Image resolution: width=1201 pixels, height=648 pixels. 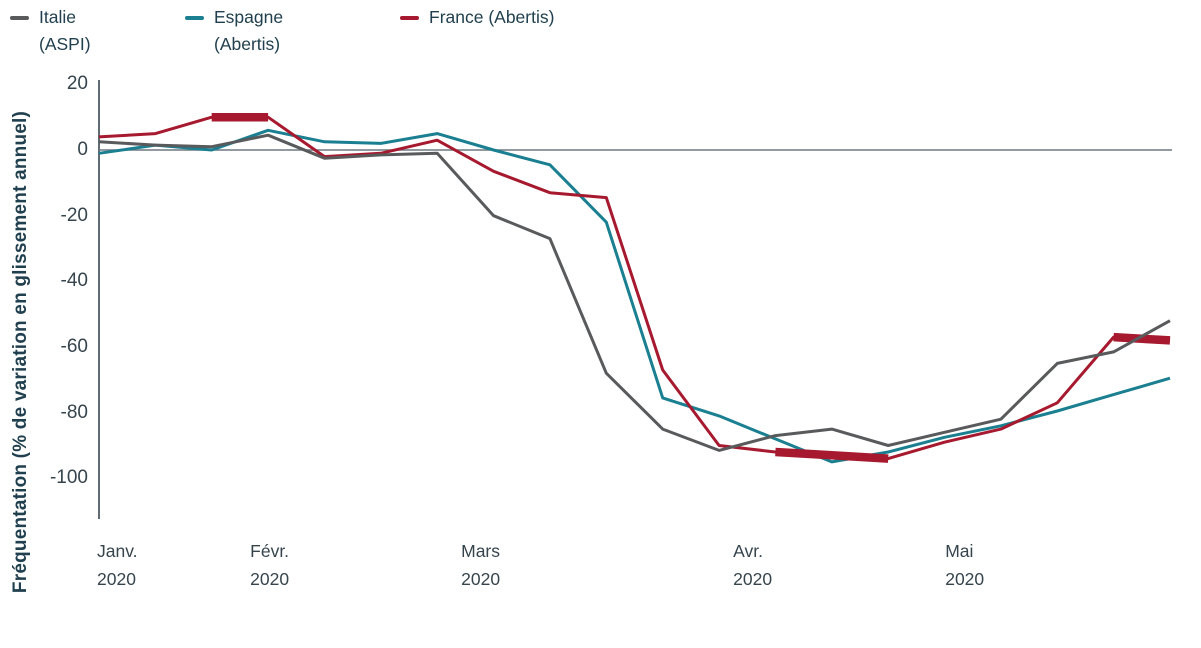 I want to click on y-tick-label: 20, so click(x=77, y=84).